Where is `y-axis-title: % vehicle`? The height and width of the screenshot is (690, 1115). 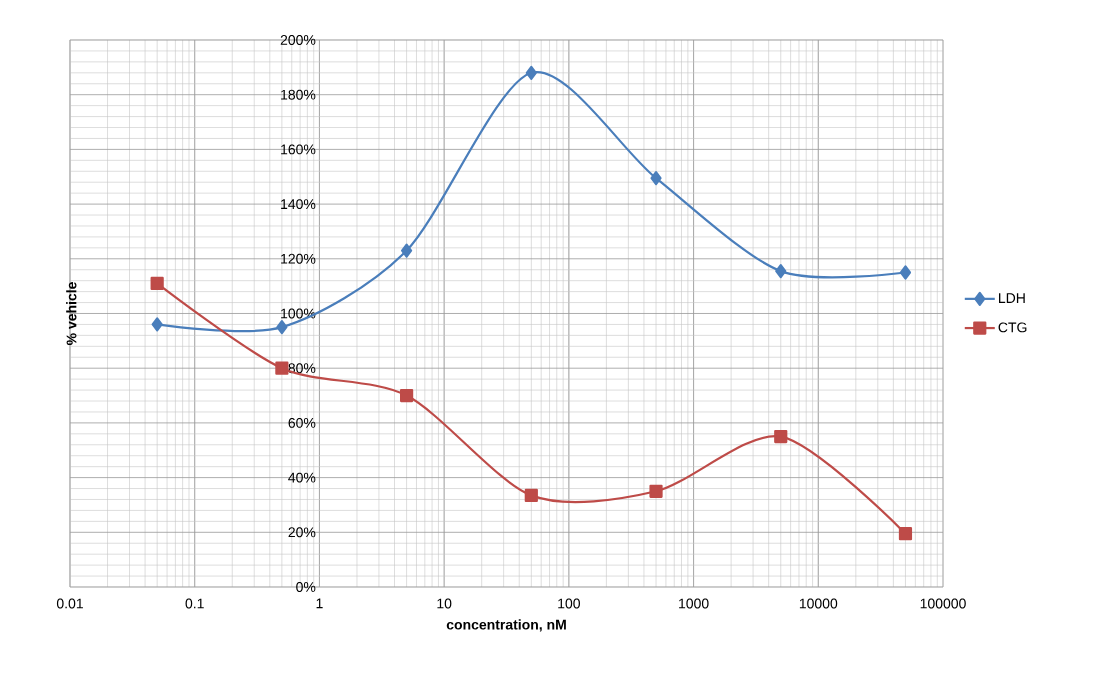 y-axis-title: % vehicle is located at coordinates (71, 314).